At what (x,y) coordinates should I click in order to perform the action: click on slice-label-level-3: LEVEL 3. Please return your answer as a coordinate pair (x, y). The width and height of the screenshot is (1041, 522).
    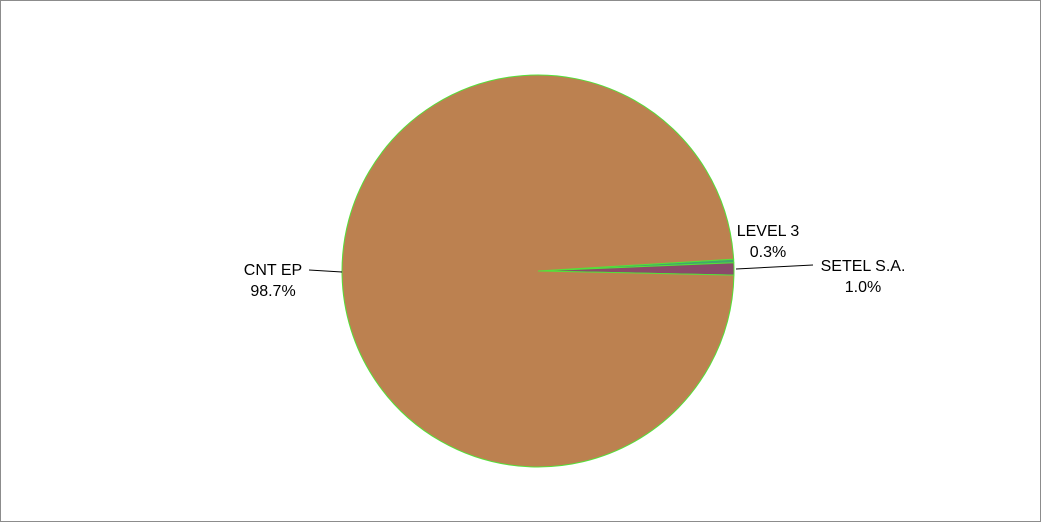
    Looking at the image, I should click on (768, 231).